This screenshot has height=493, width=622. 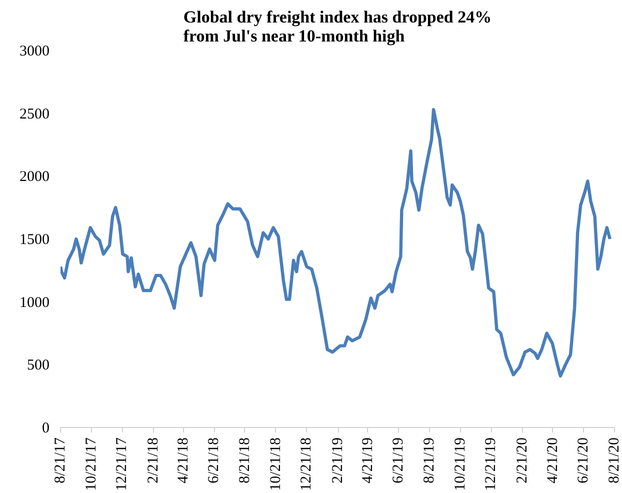 I want to click on y-tick-label: 2000, so click(x=35, y=177).